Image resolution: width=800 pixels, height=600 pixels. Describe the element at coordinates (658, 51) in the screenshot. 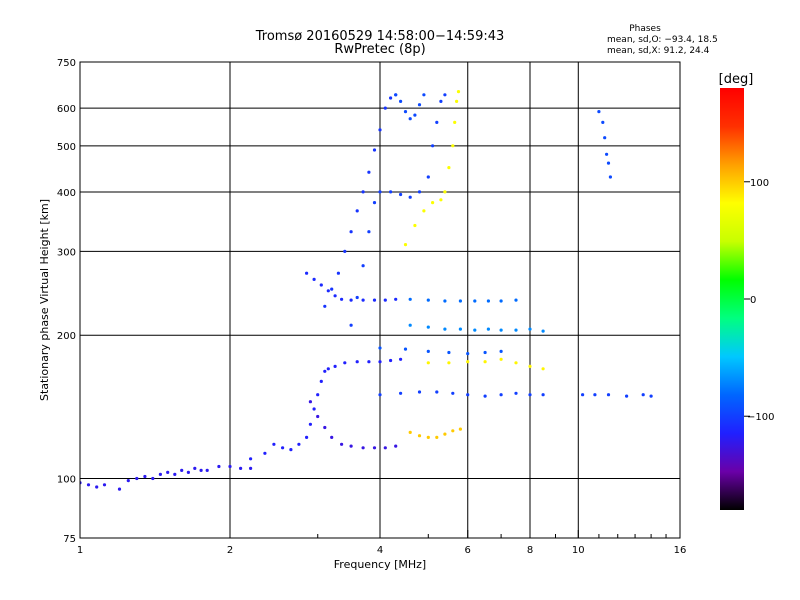

I see `phase-info-x: mean, sd,X: 91.2, 24.4` at that location.